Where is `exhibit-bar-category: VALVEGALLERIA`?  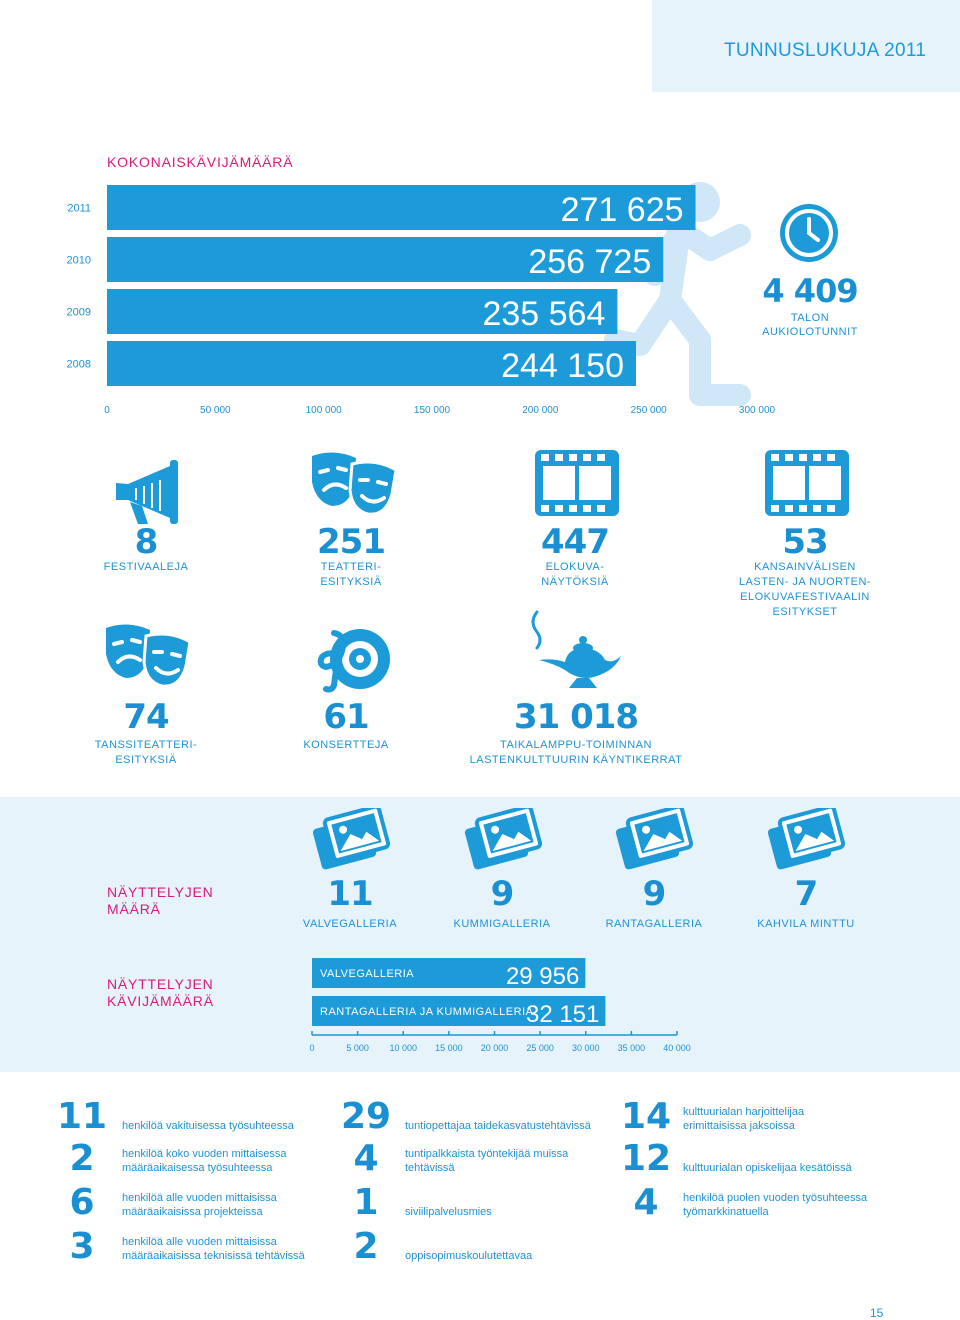
exhibit-bar-category: VALVEGALLERIA is located at coordinates (367, 974).